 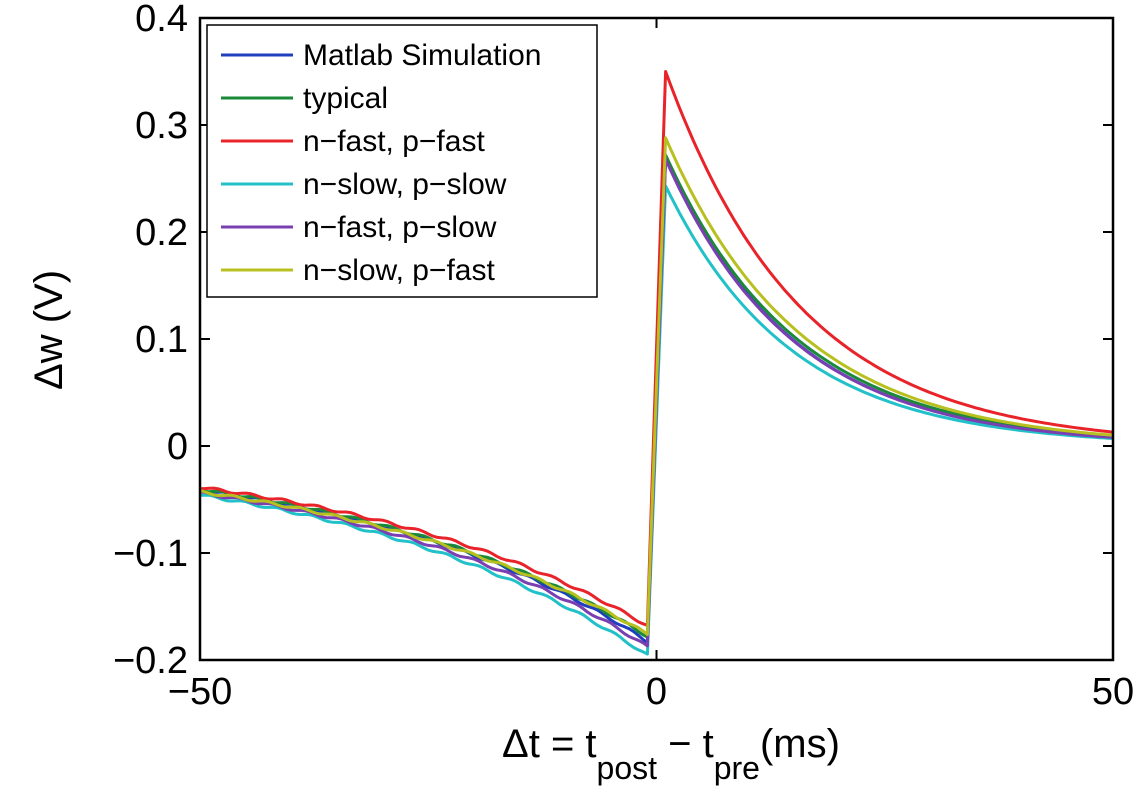 What do you see at coordinates (399, 270) in the screenshot?
I see `legend-label: n−slow, p−fast` at bounding box center [399, 270].